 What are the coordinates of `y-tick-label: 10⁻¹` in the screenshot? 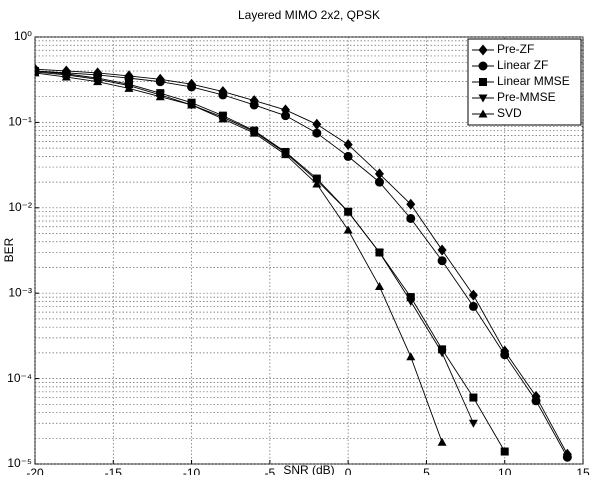 It's located at (20, 122).